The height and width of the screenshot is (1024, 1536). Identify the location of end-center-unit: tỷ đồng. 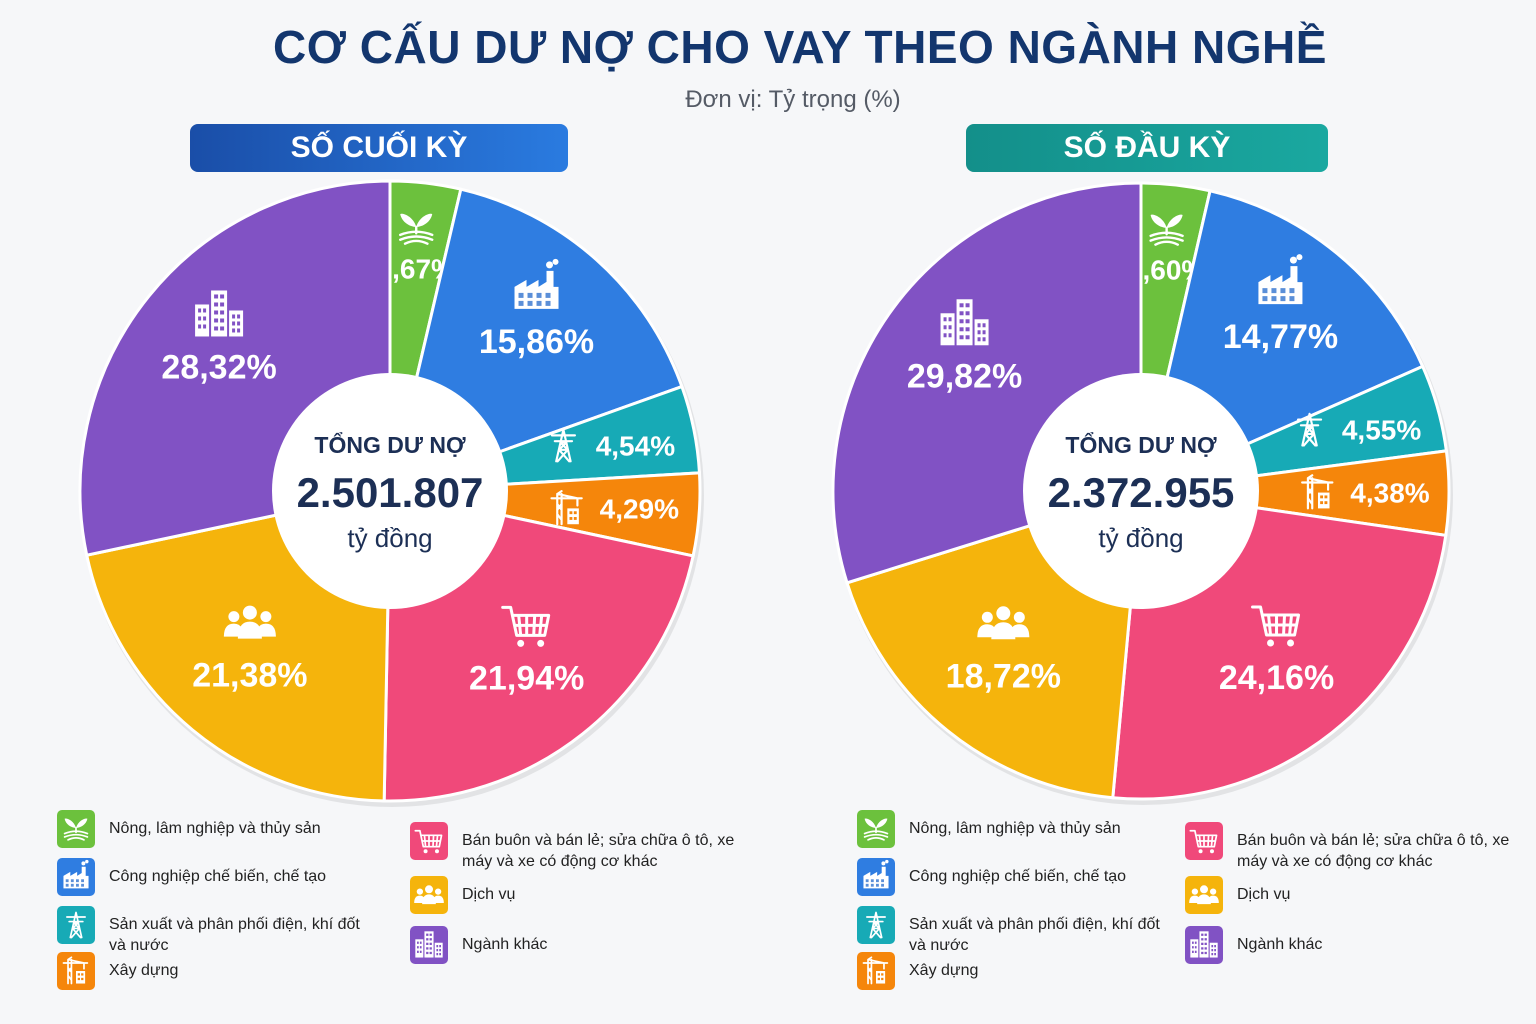
(389, 538).